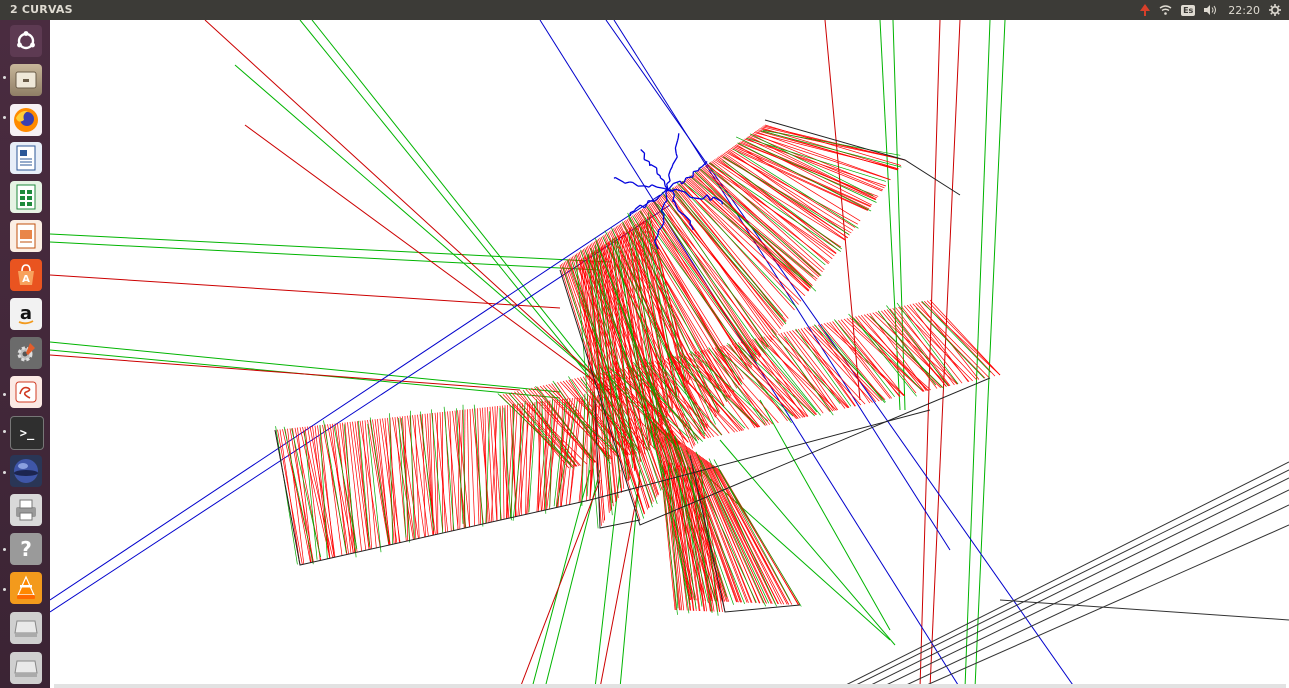 The width and height of the screenshot is (1289, 688). I want to click on construction-lines-dark, so click(1064, 574).